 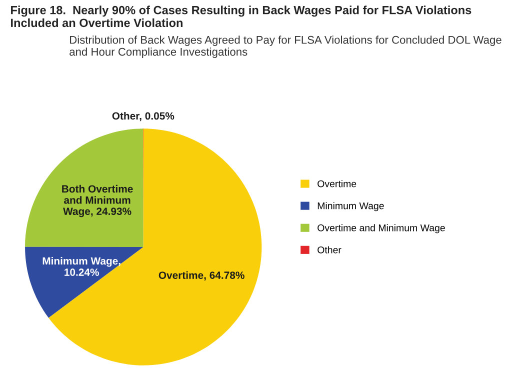 I want to click on legend-label: Overtime and Minimum Wage, so click(x=381, y=229).